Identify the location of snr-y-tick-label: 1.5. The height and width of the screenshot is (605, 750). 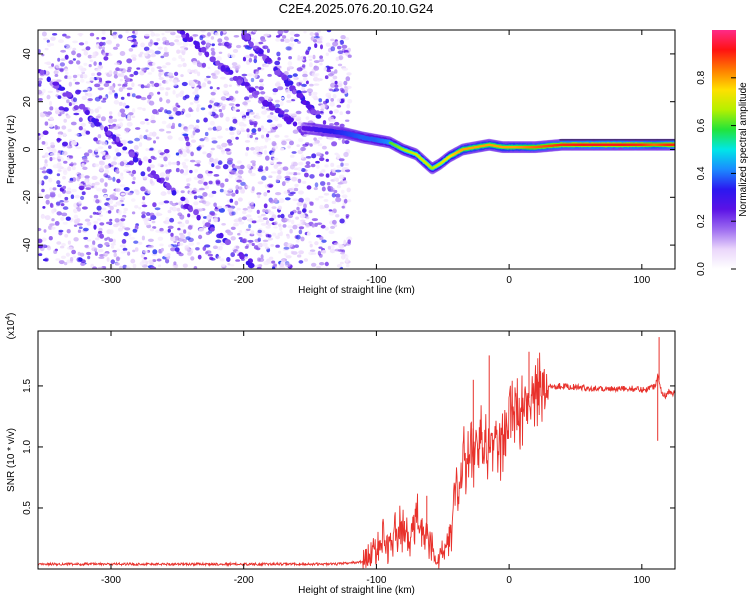
(27, 386).